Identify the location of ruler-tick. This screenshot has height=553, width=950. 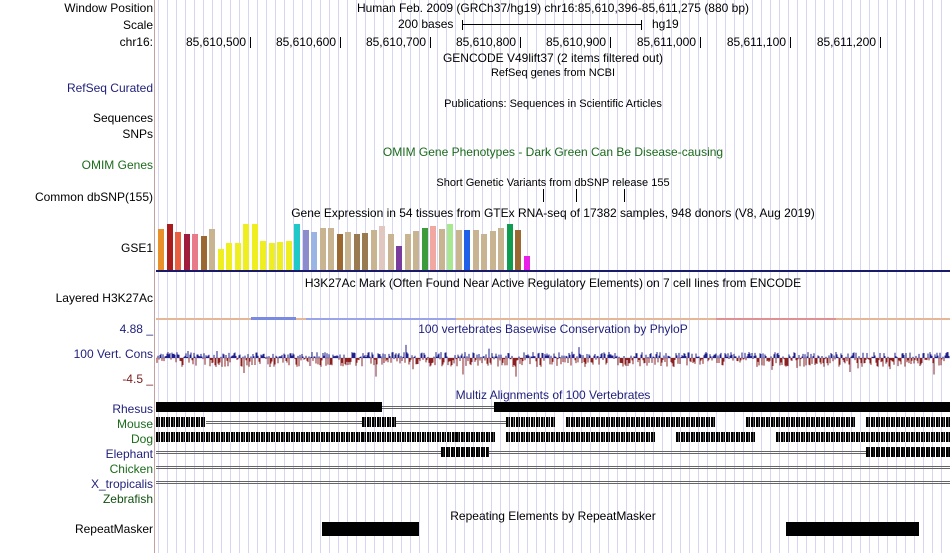
(520, 42).